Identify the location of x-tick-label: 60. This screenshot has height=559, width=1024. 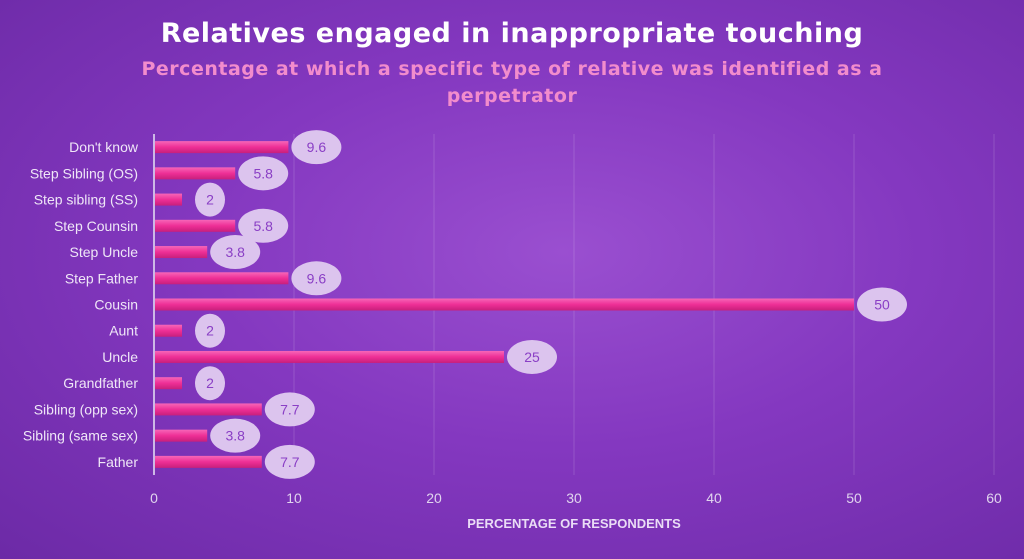
(994, 498).